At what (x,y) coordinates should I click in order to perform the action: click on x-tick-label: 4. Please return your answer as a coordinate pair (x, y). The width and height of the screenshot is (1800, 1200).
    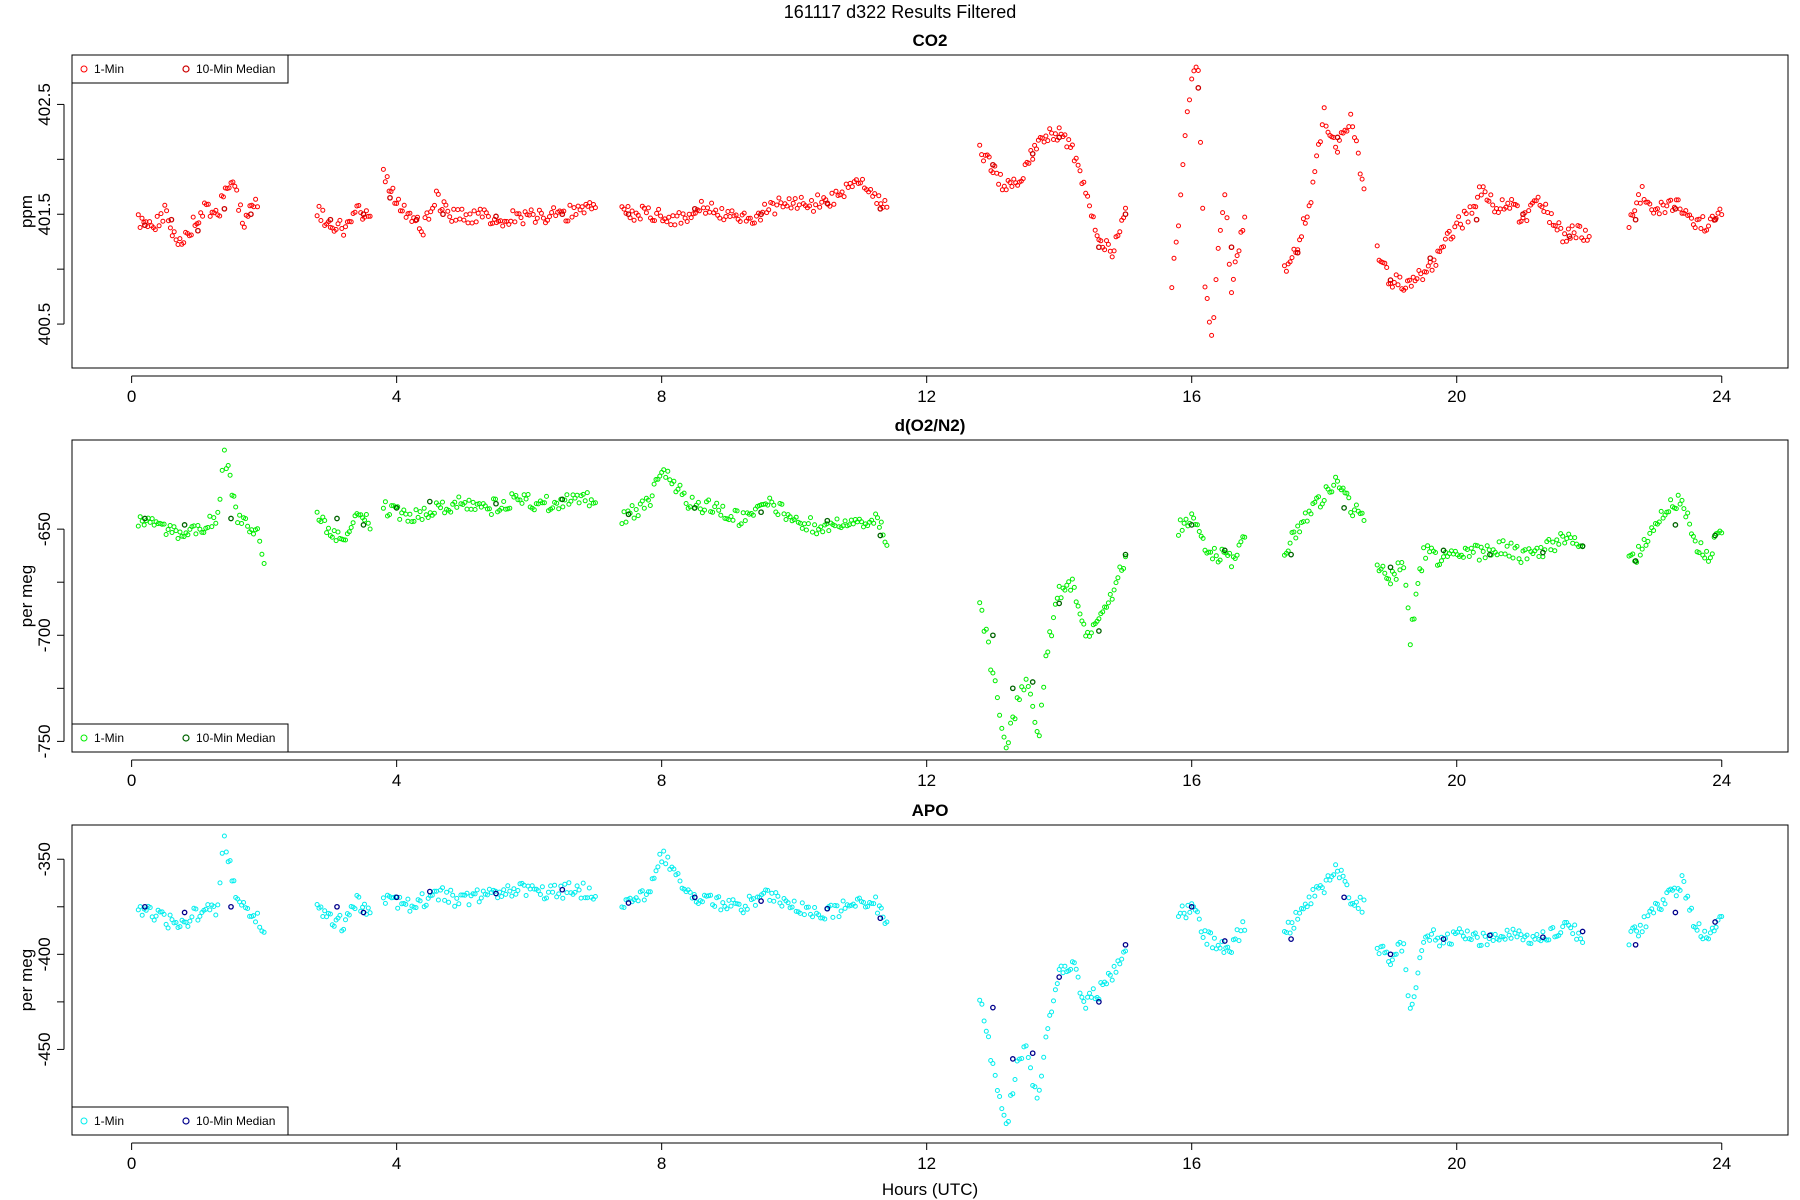
    Looking at the image, I should click on (396, 780).